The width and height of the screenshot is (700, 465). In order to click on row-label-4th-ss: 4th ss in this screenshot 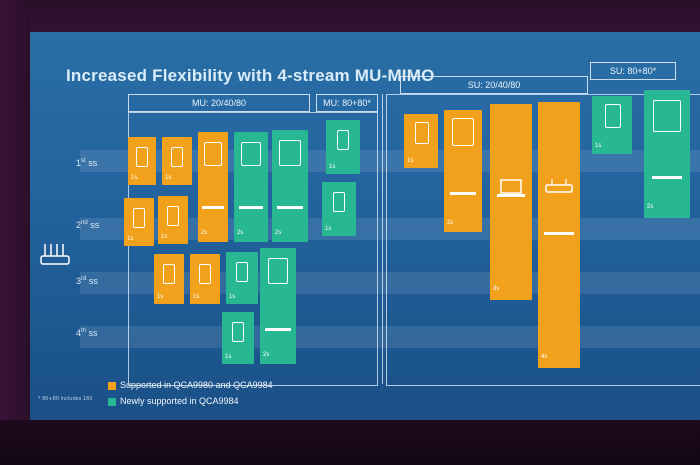, I will do `click(87, 333)`.